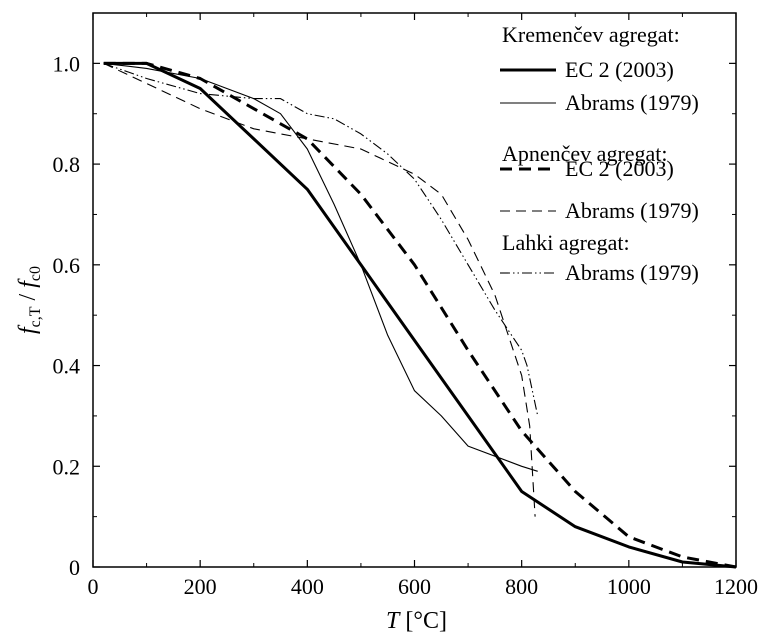 The width and height of the screenshot is (759, 635). Describe the element at coordinates (93, 586) in the screenshot. I see `x-tick-label: 0` at that location.